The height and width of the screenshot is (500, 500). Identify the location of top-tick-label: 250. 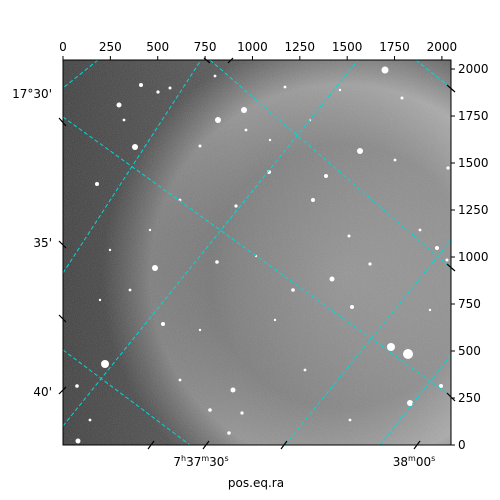
(110, 47).